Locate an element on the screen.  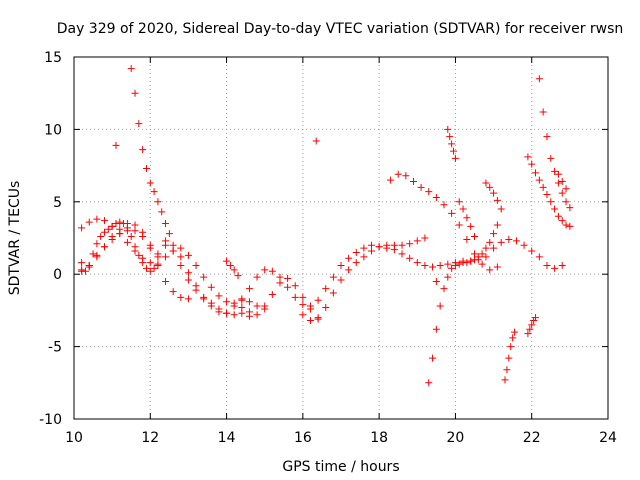
y-tick-label-3: 5 is located at coordinates (57, 203).